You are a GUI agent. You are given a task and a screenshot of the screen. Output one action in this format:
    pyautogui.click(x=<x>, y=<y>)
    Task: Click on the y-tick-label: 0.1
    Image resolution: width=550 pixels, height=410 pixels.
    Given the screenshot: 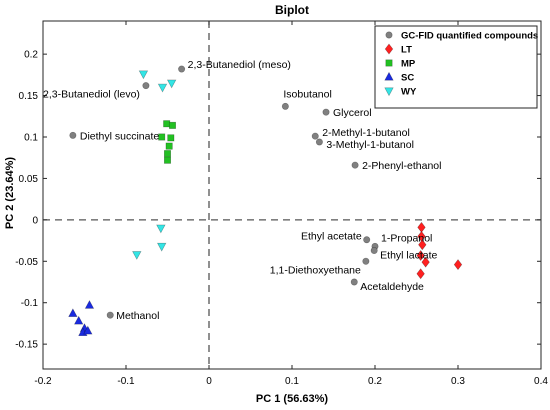 What is the action you would take?
    pyautogui.click(x=31, y=138)
    